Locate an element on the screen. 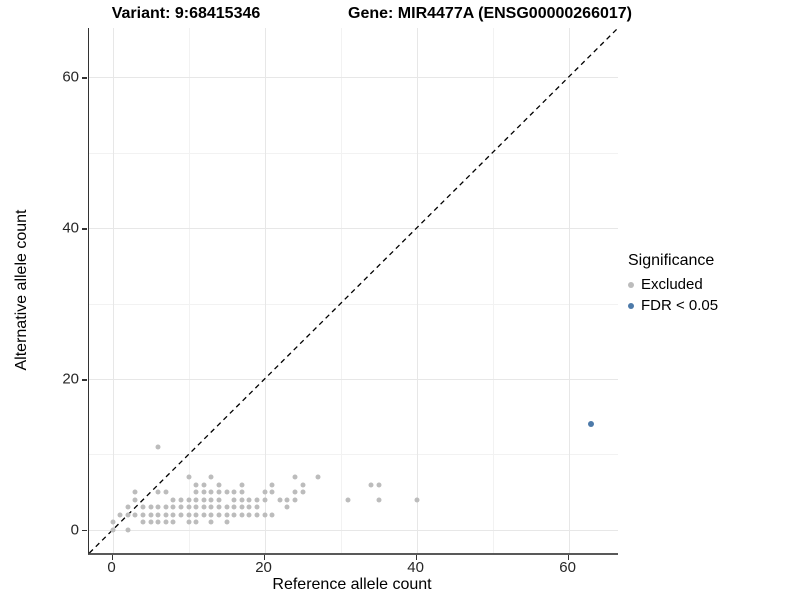 This screenshot has height=600, width=800. y-axis-title: Alternative allele count is located at coordinates (21, 290).